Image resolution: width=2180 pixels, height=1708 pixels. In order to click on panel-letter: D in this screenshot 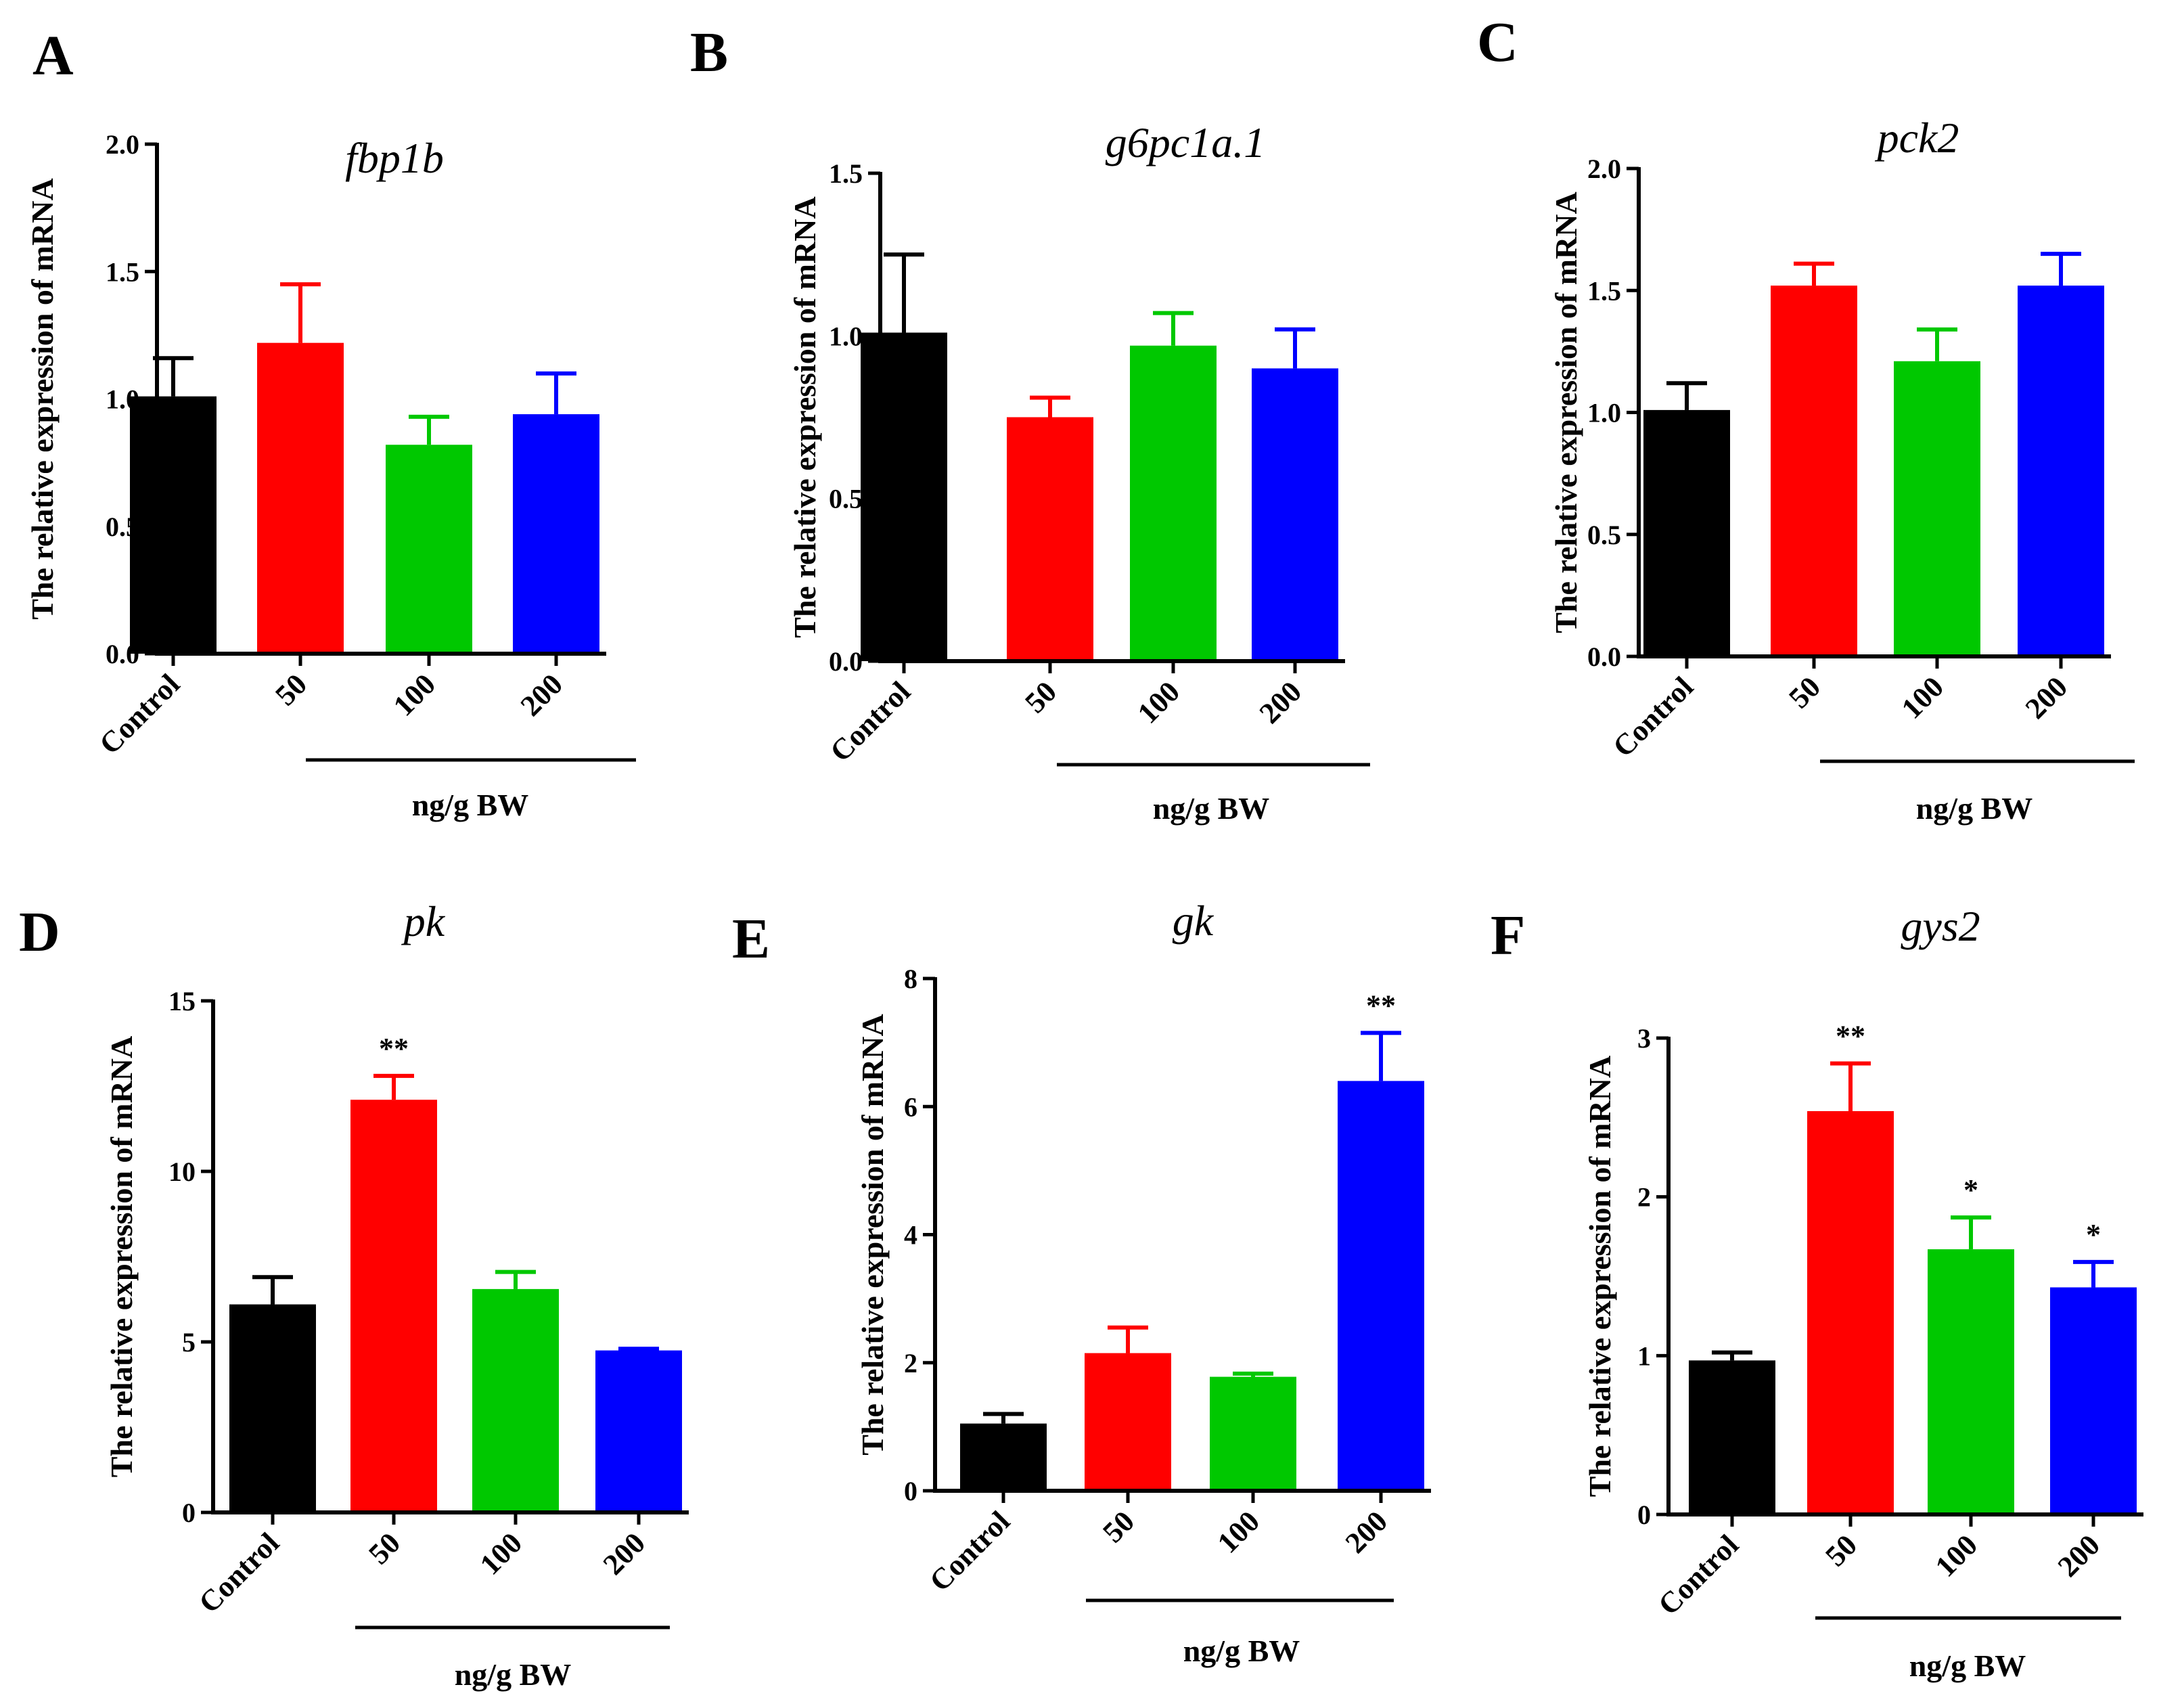, I will do `click(39, 932)`.